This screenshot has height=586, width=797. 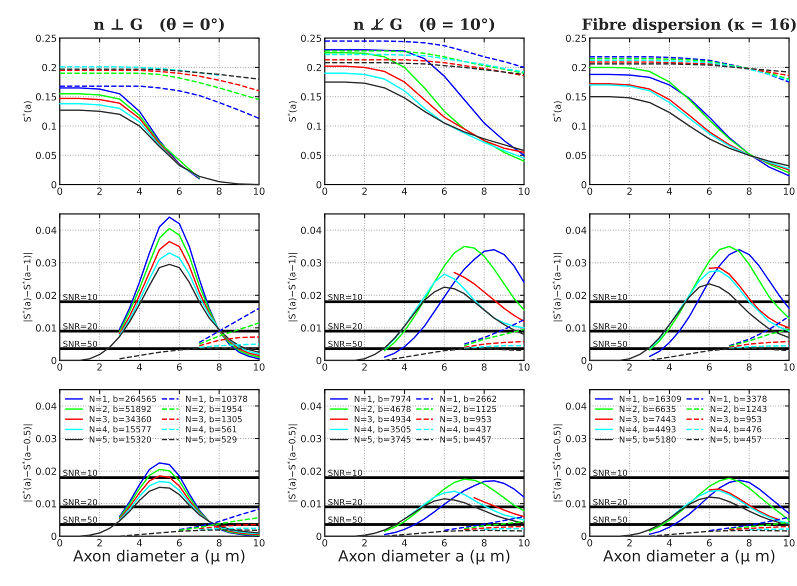 What do you see at coordinates (648, 440) in the screenshot?
I see `legend-label: N=5, b=5180` at bounding box center [648, 440].